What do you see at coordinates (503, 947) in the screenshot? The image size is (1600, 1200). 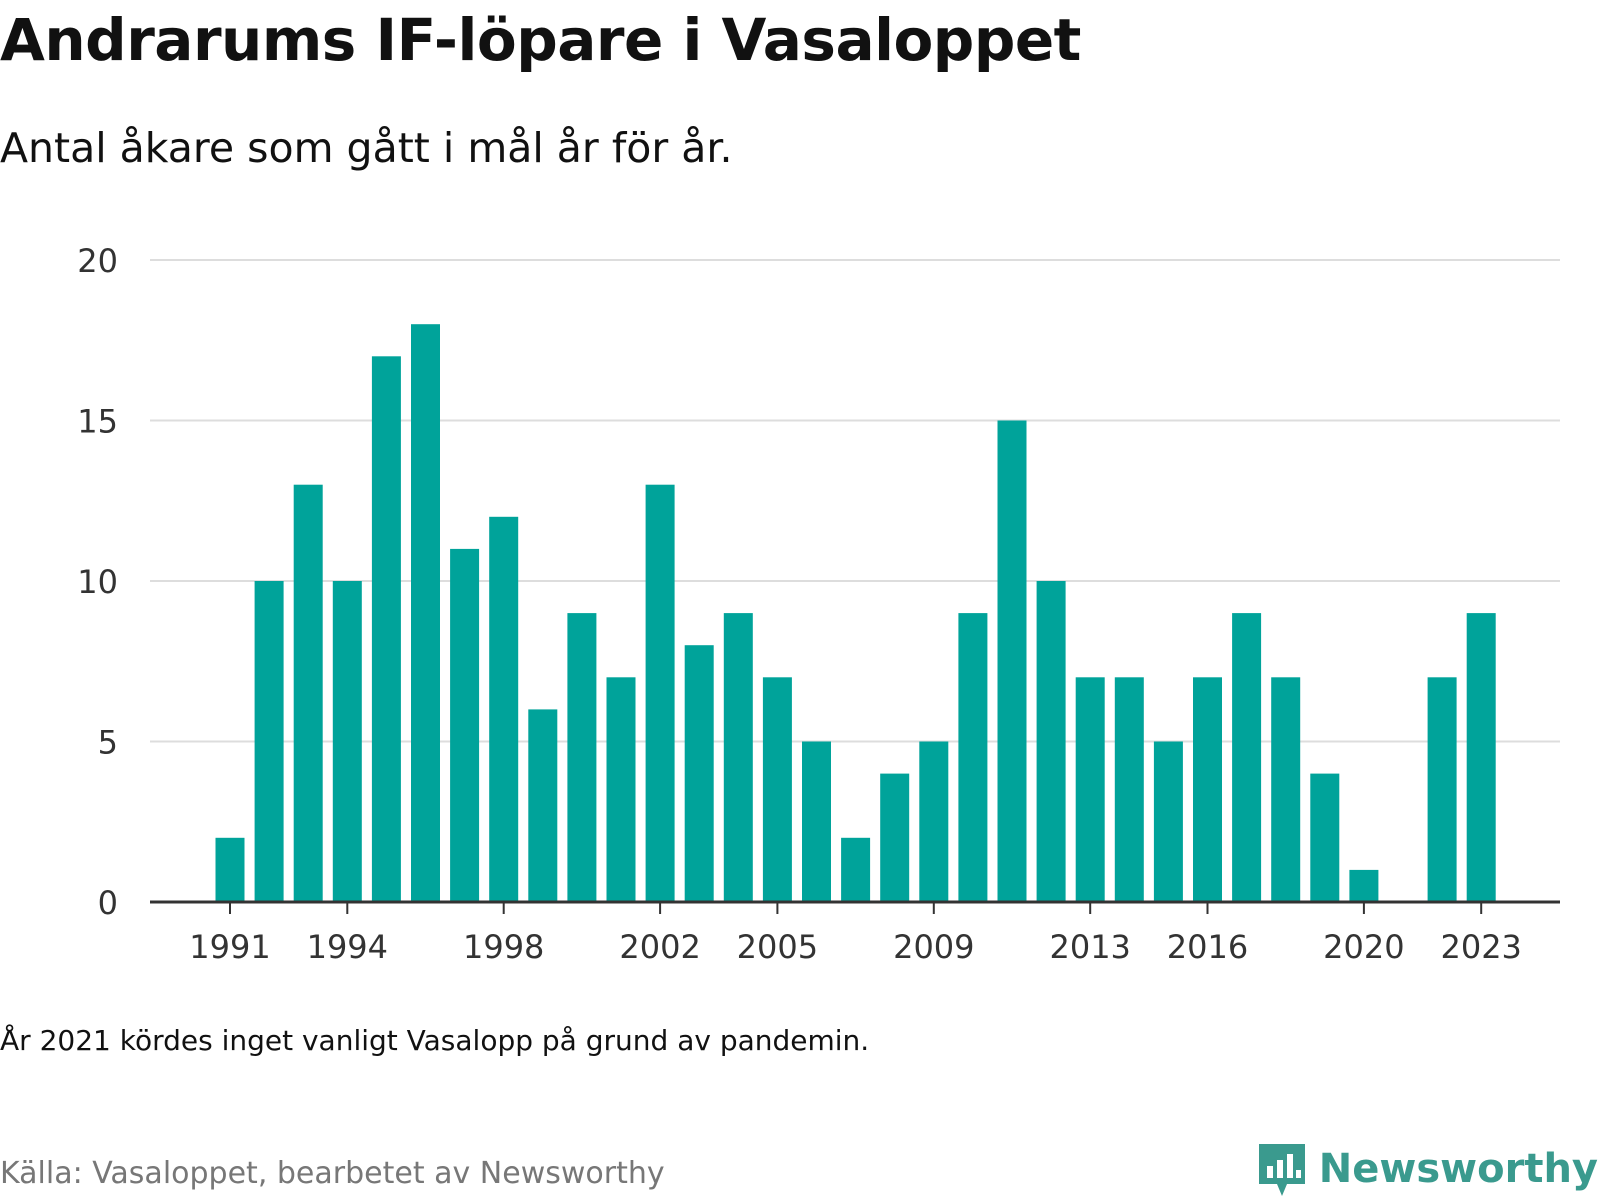 I see `x-tick-label-1998: 1998` at bounding box center [503, 947].